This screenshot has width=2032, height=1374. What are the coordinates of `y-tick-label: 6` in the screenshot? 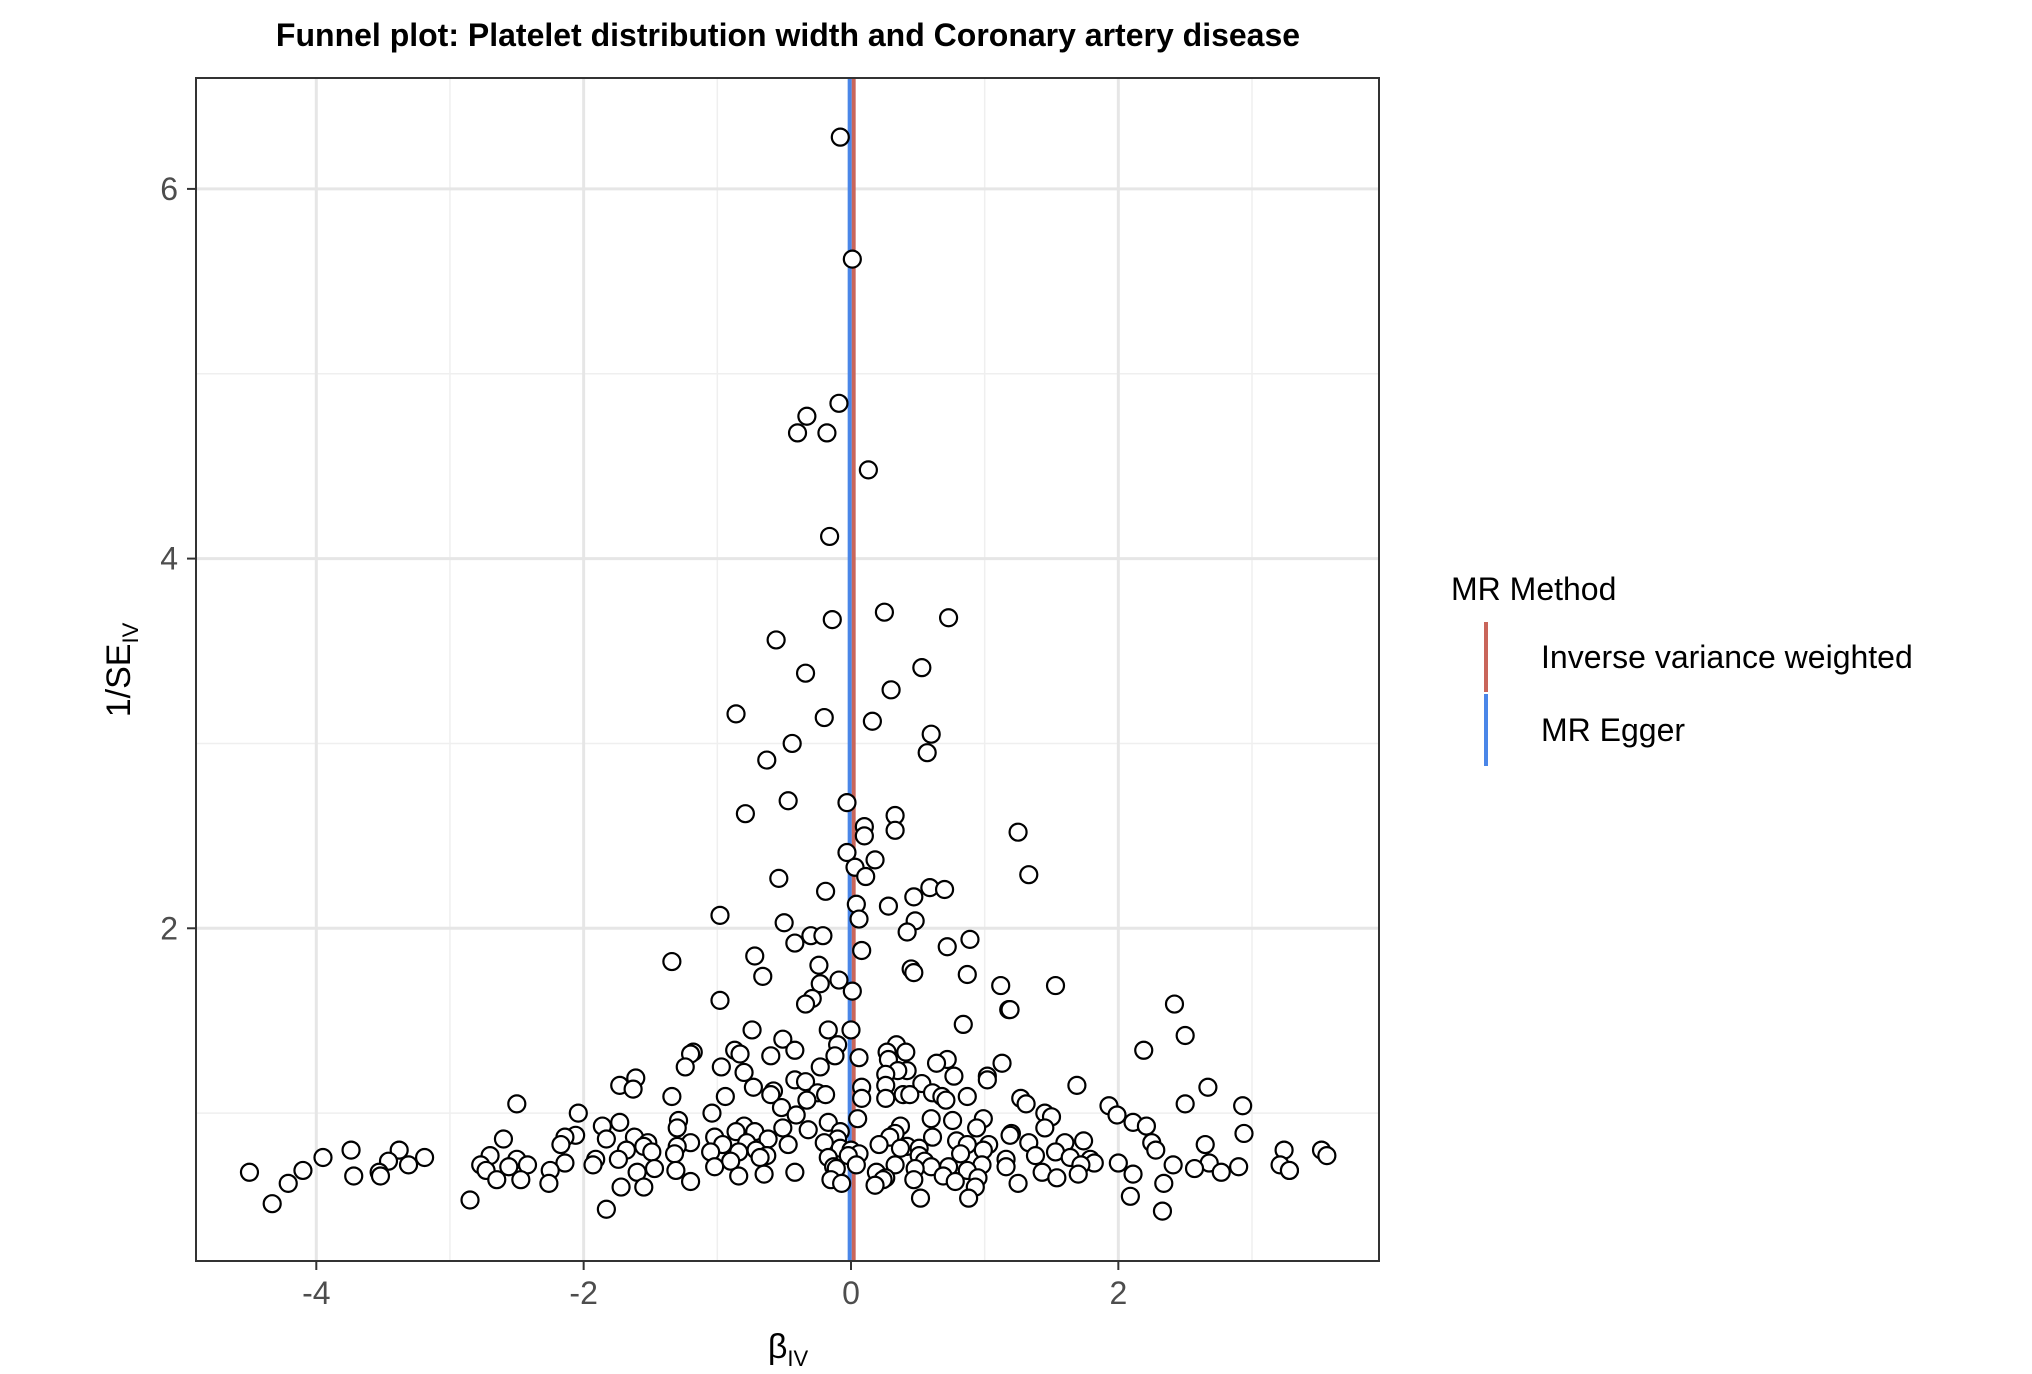 It's located at (169, 189).